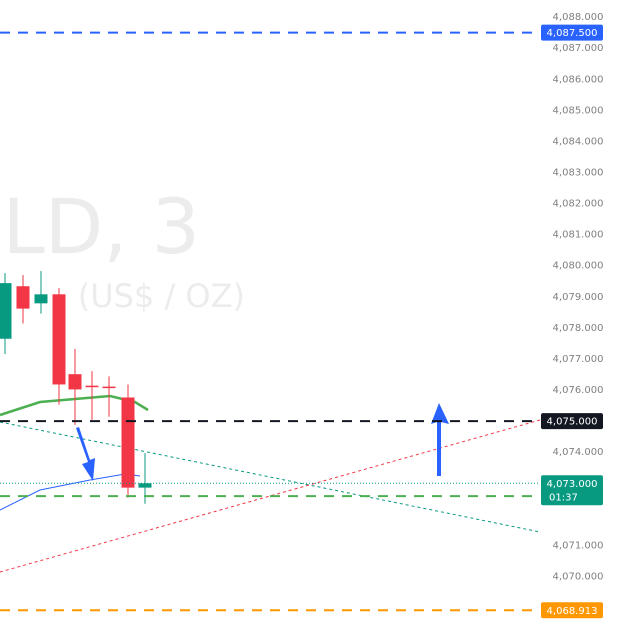 The width and height of the screenshot is (617, 625). What do you see at coordinates (578, 235) in the screenshot?
I see `y-tick-label: 4,081.000` at bounding box center [578, 235].